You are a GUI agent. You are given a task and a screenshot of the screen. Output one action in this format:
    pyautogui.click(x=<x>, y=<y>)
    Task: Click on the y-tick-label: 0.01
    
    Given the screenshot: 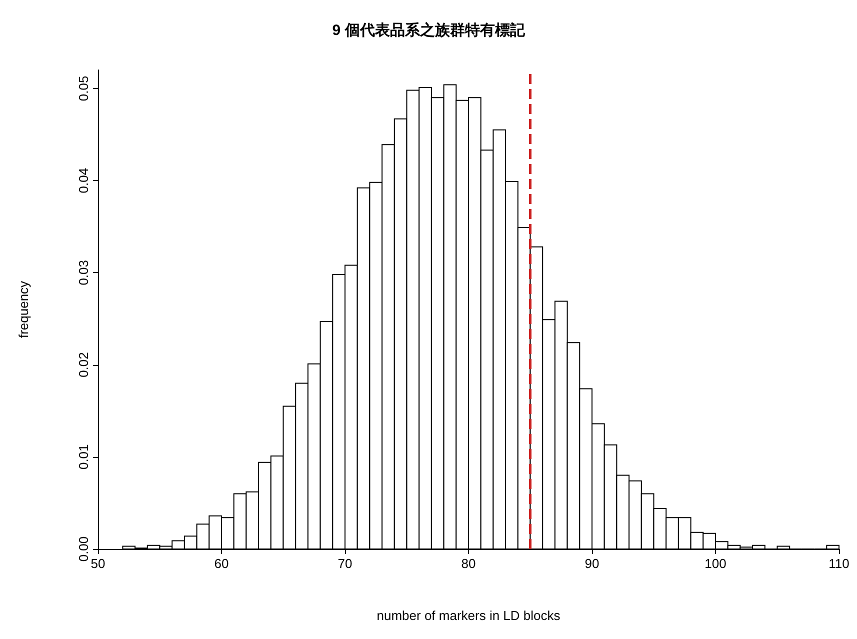 What is the action you would take?
    pyautogui.click(x=83, y=457)
    